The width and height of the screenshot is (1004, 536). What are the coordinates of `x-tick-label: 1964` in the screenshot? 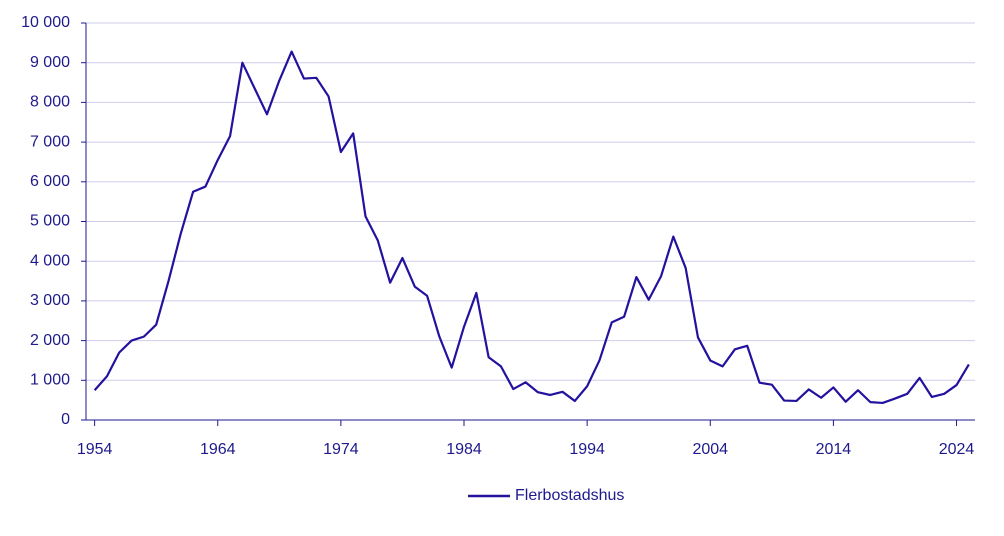 It's located at (218, 449).